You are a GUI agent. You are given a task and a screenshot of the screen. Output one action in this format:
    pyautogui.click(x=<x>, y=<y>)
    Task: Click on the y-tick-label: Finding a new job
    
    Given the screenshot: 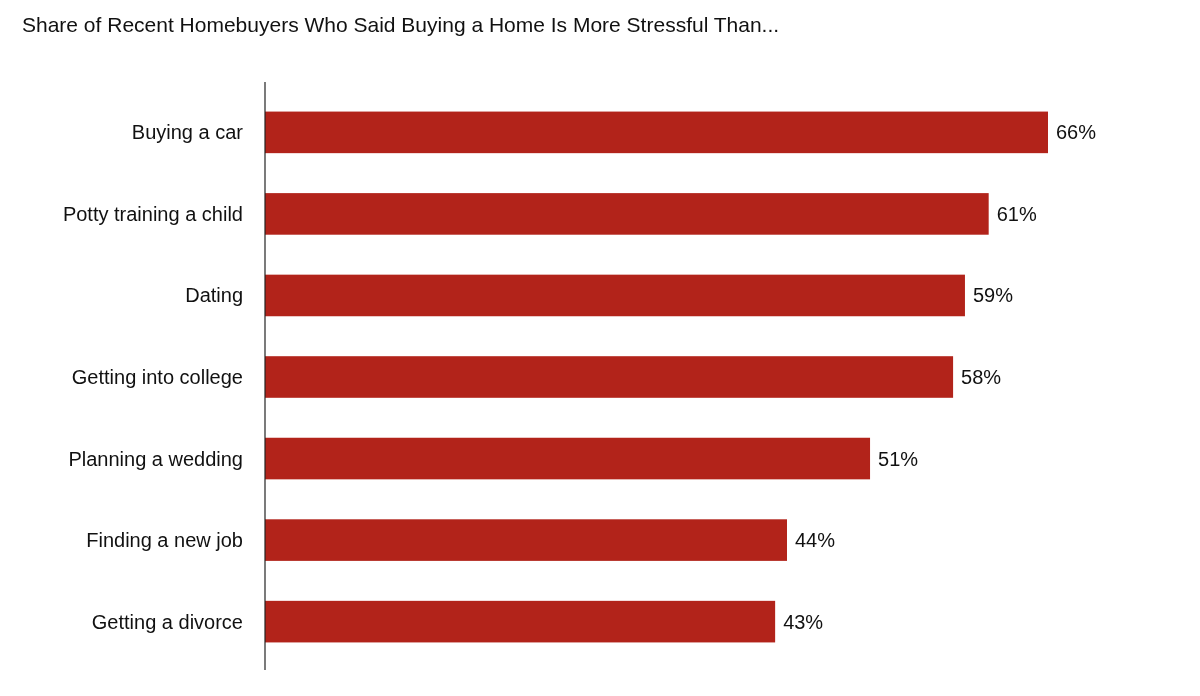 What is the action you would take?
    pyautogui.click(x=164, y=540)
    